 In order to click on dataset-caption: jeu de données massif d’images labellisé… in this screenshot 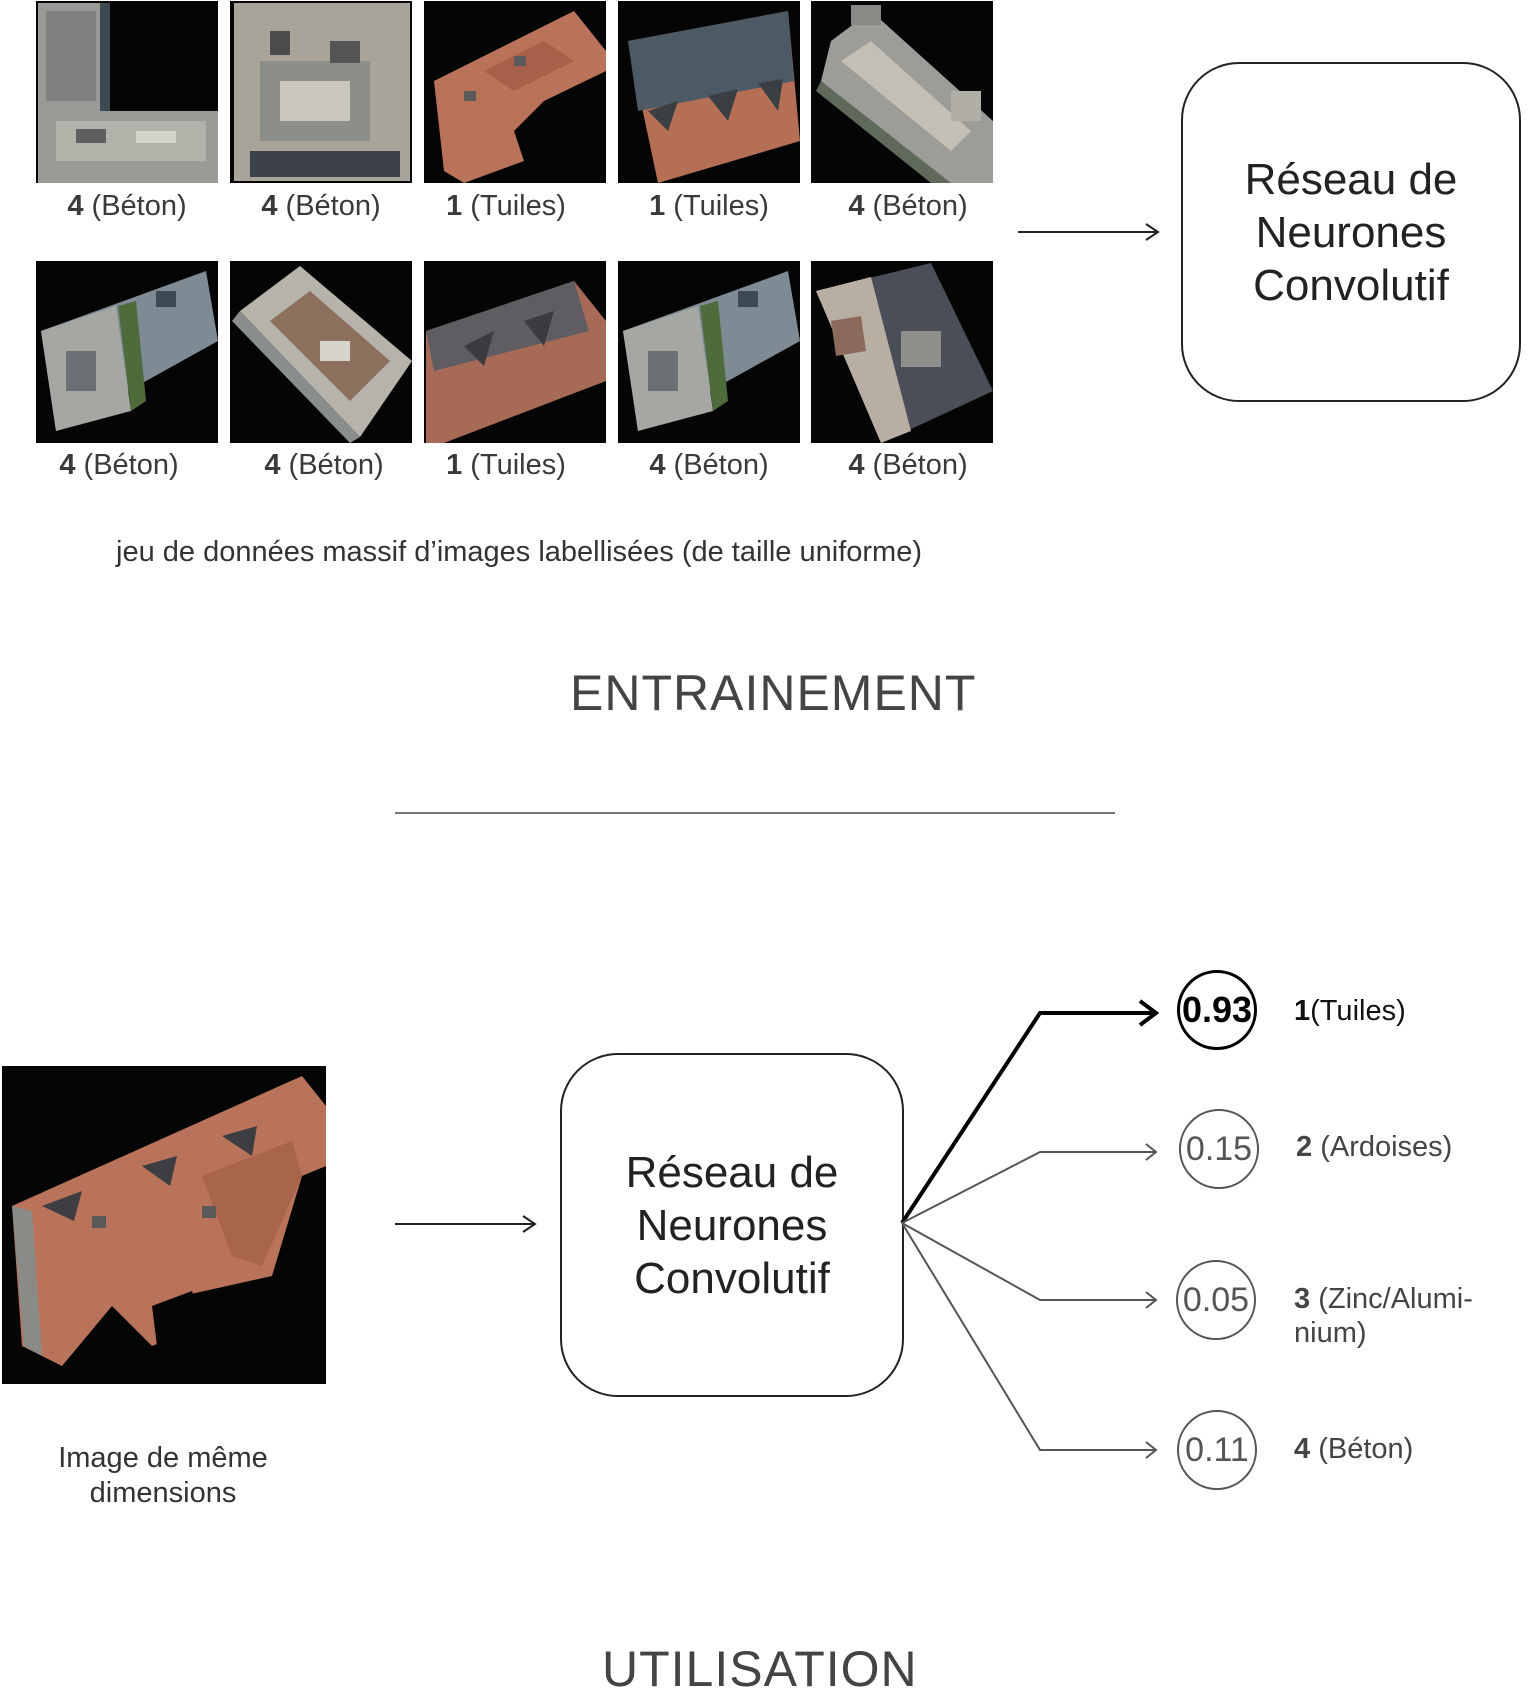, I will do `click(519, 552)`.